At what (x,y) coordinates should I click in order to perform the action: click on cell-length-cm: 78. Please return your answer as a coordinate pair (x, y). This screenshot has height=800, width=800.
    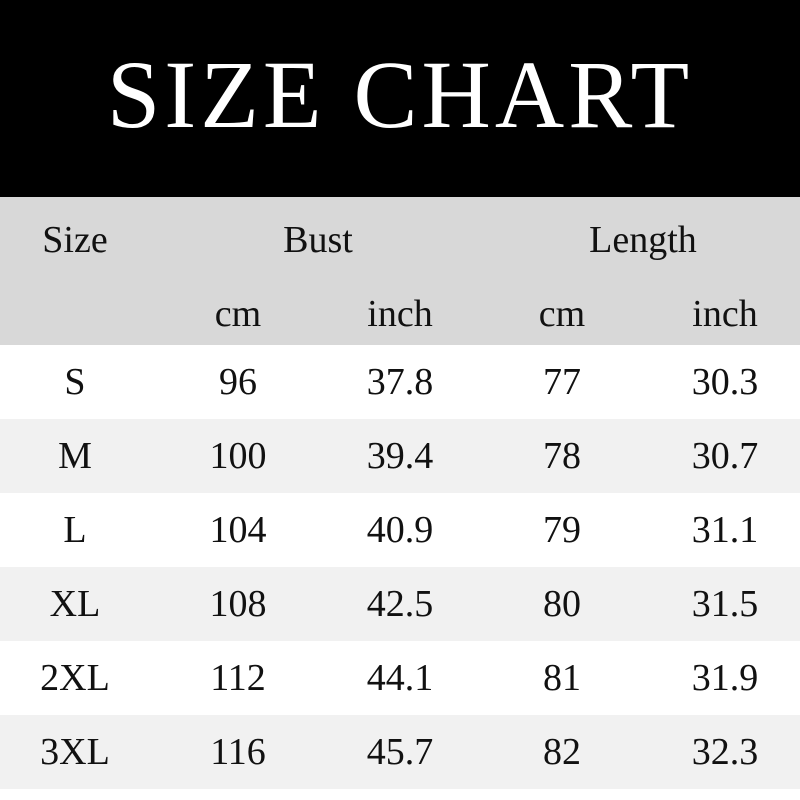
    Looking at the image, I should click on (562, 456).